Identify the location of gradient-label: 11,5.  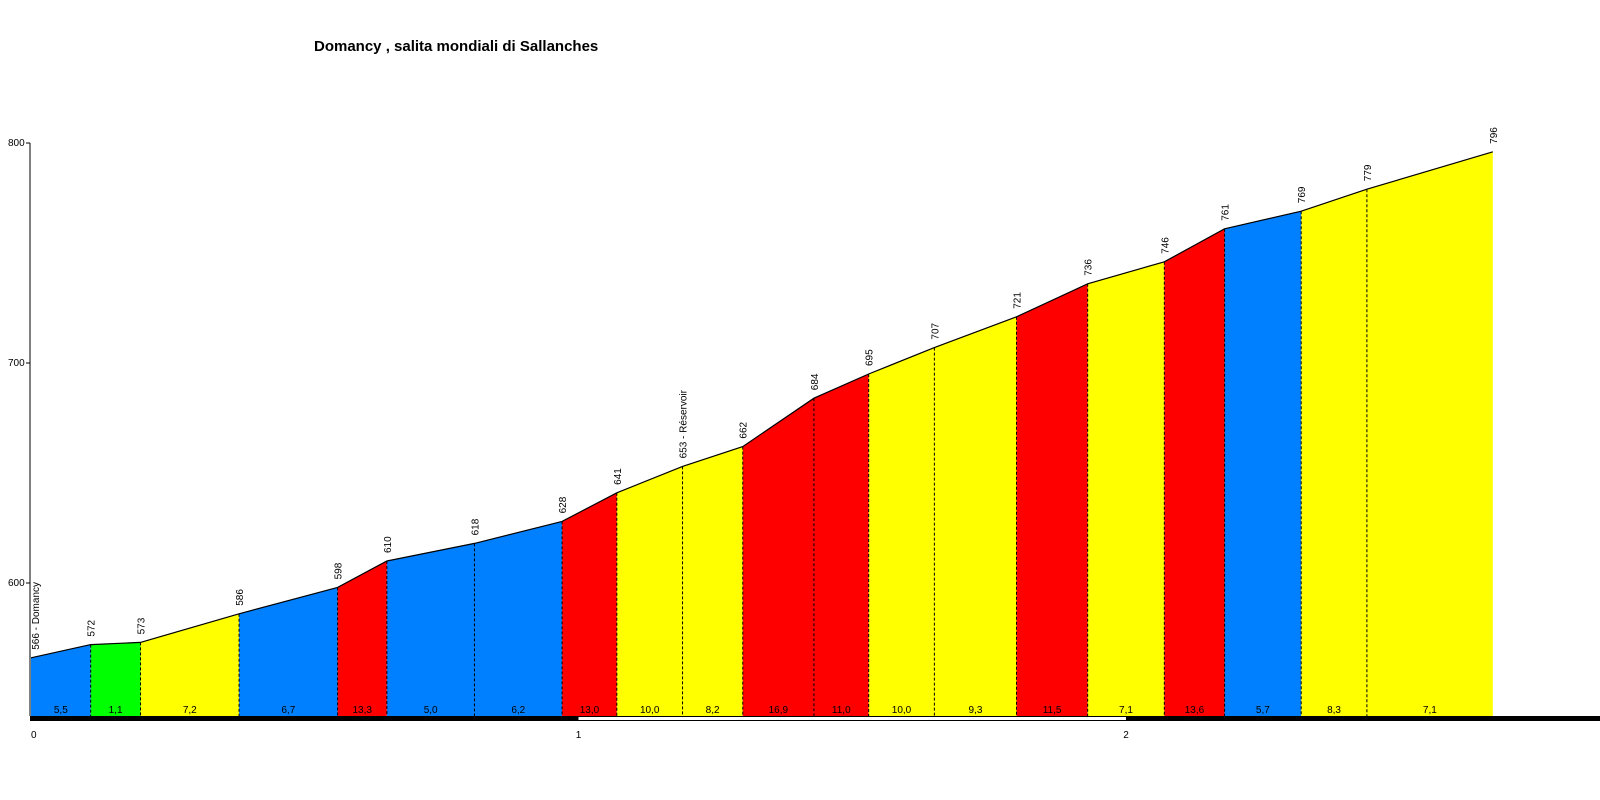
(1052, 710).